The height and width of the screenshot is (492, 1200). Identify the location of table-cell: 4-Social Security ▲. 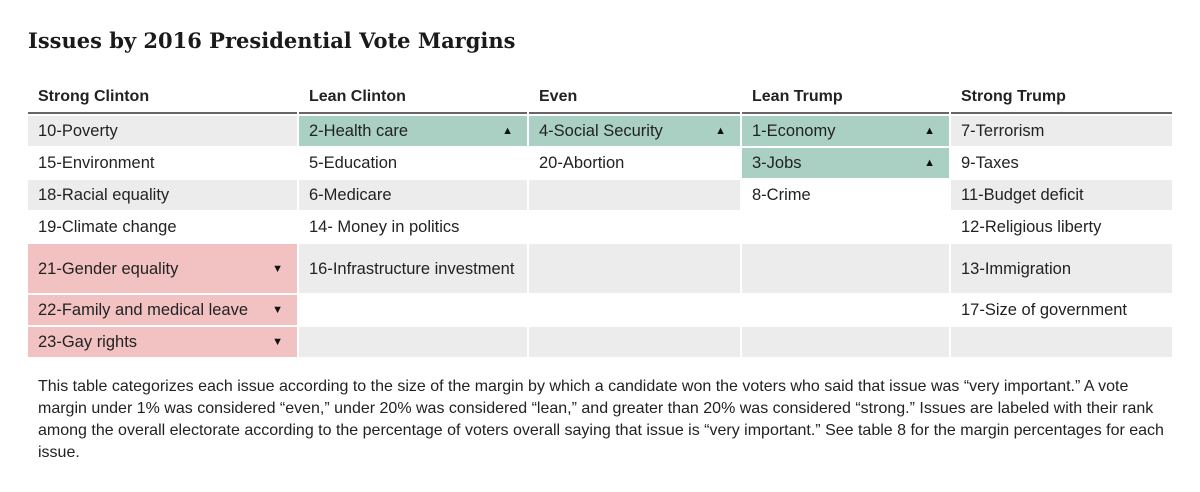
(634, 131).